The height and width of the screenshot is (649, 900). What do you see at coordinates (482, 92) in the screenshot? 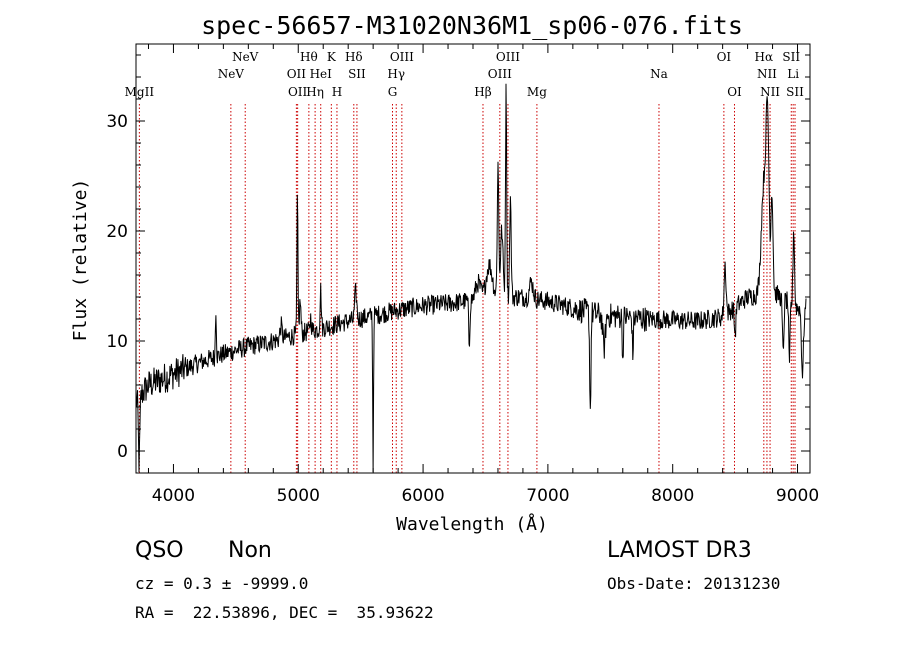
I see `line-marker-label: Hβ` at bounding box center [482, 92].